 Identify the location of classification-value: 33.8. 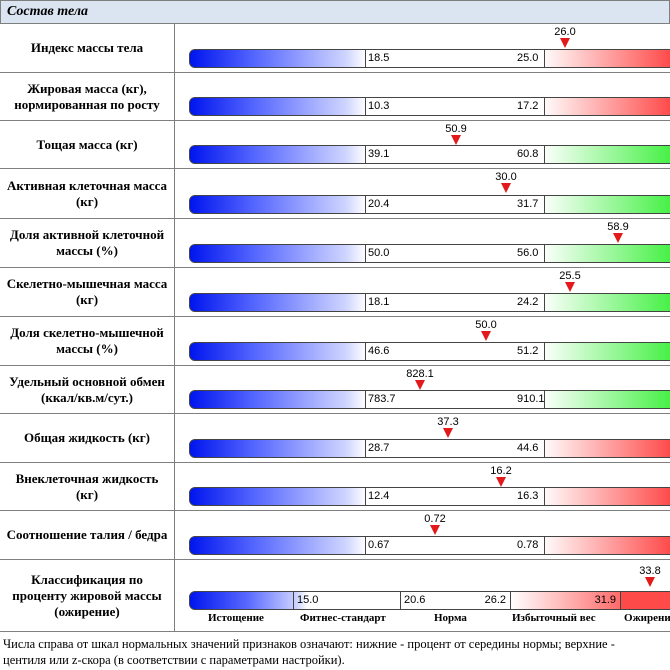
(650, 571).